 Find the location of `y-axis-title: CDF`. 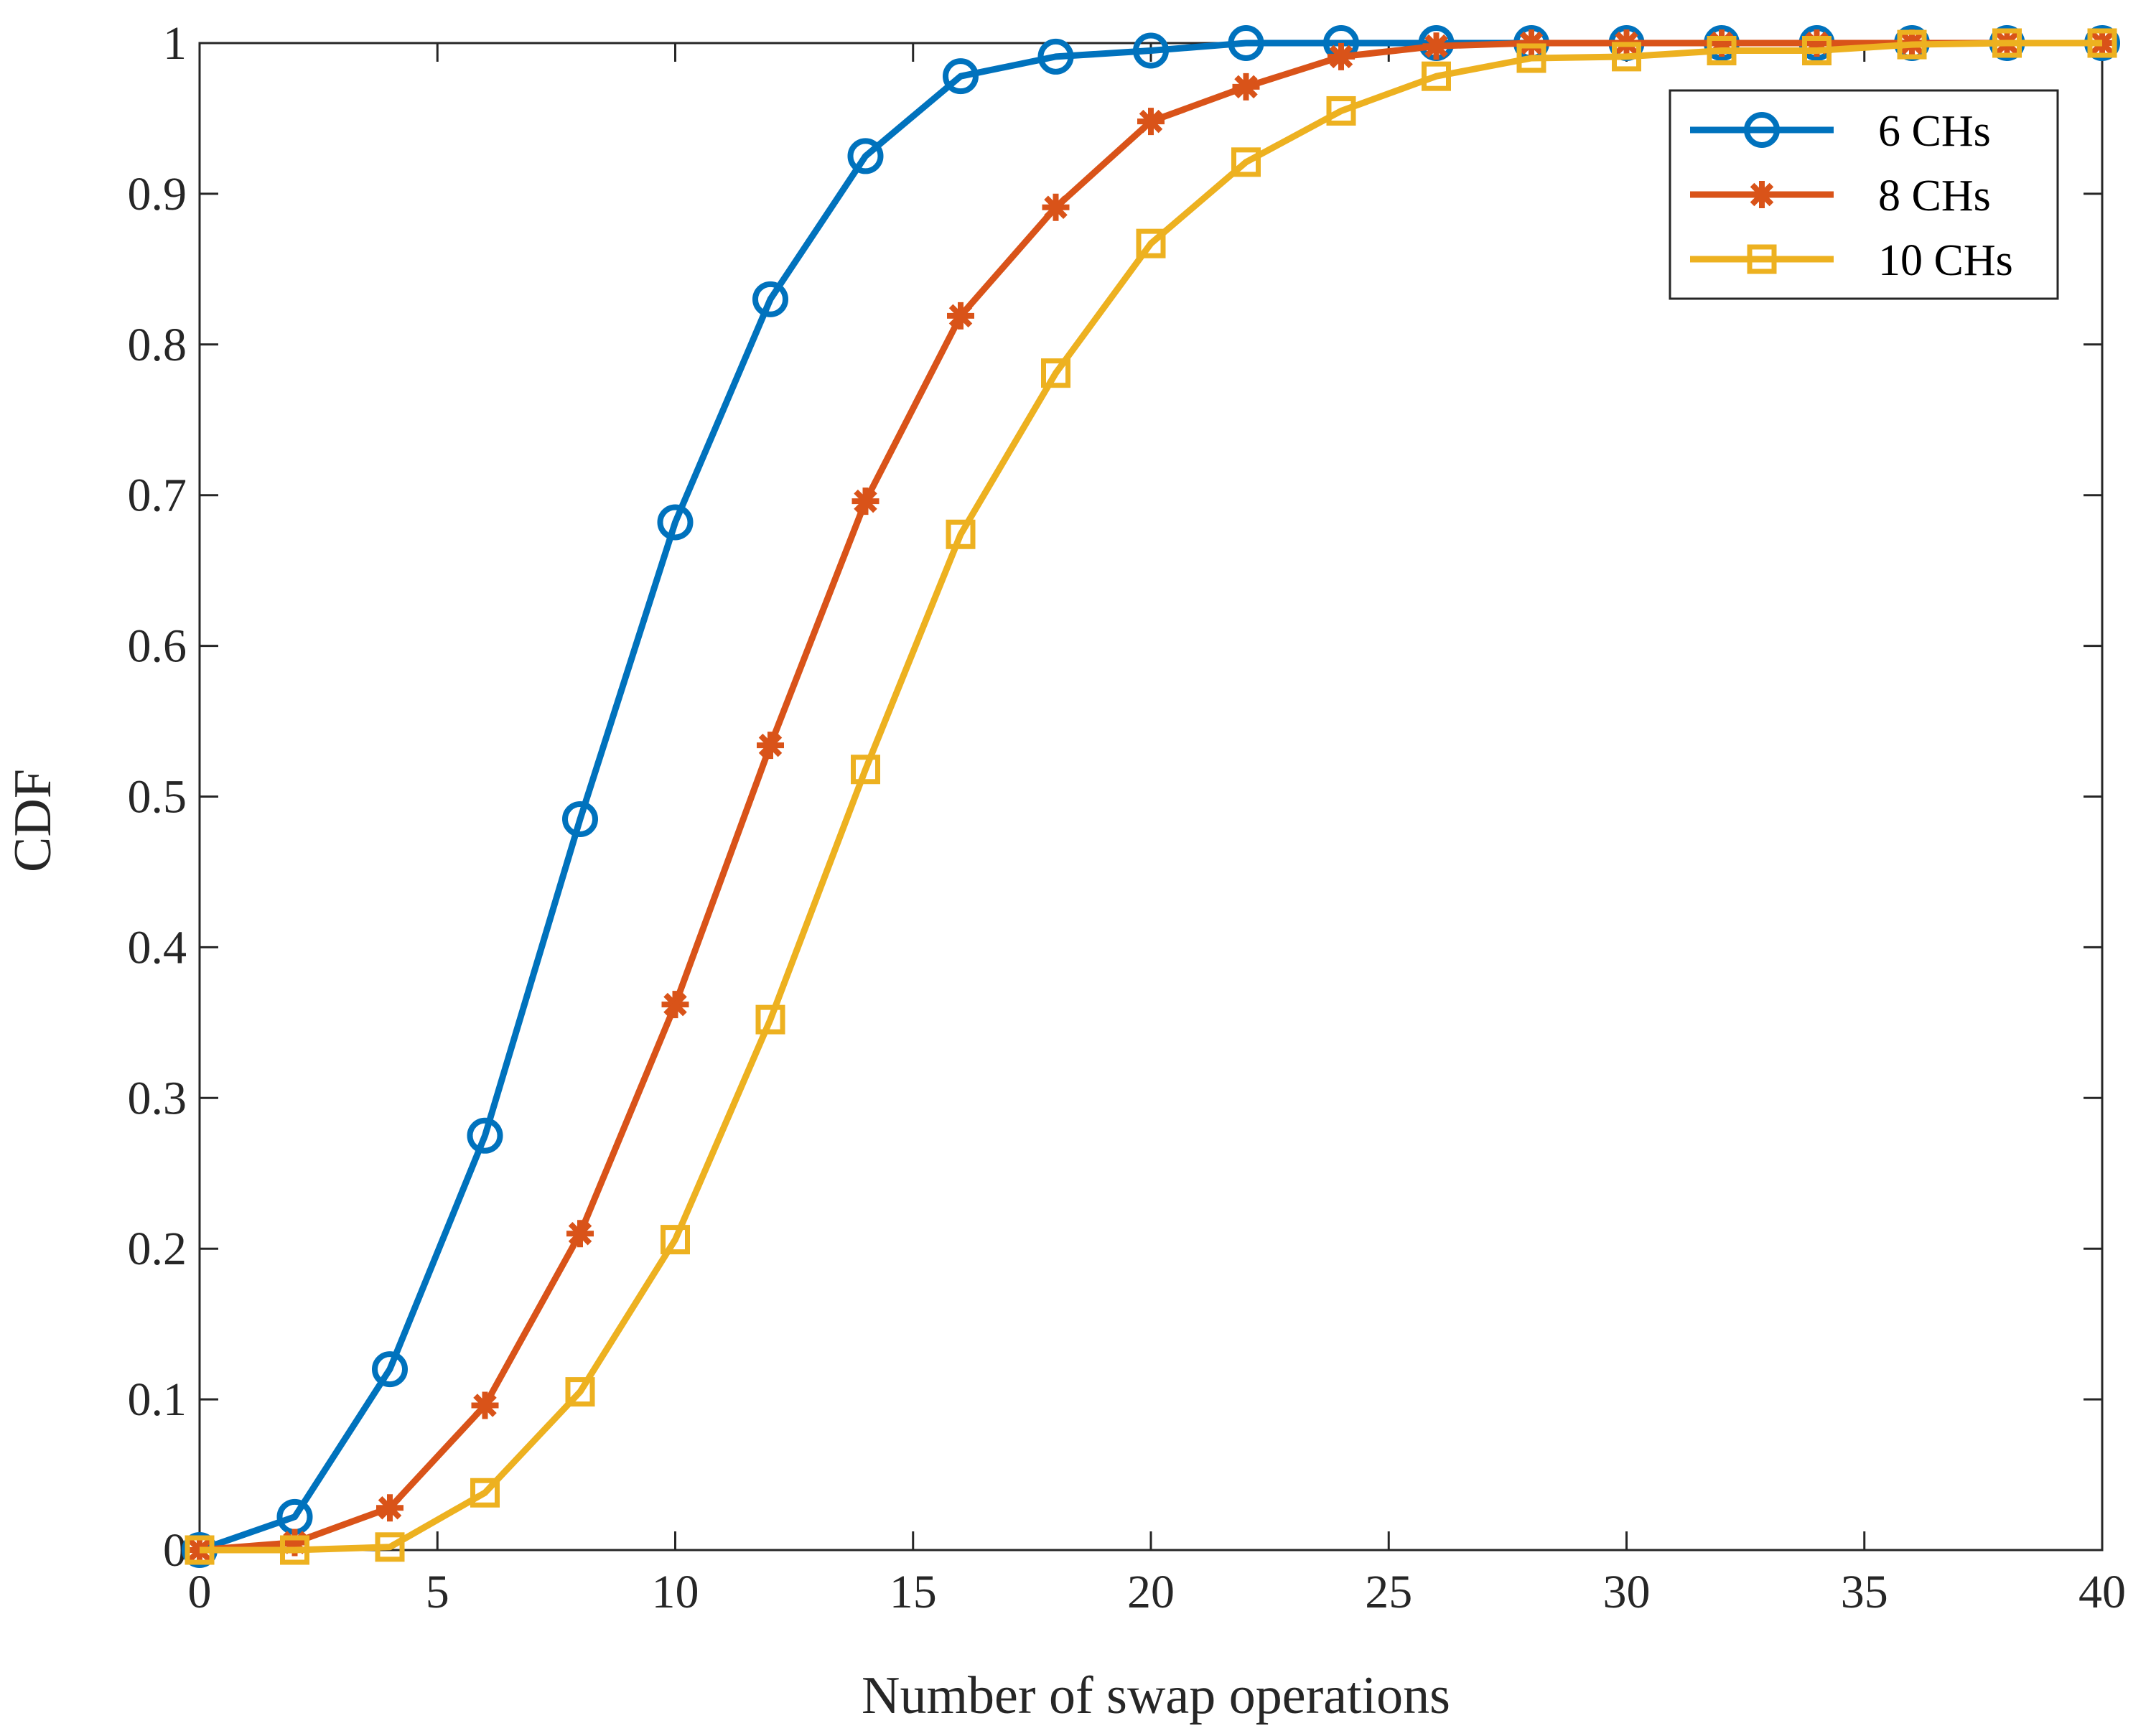

y-axis-title: CDF is located at coordinates (33, 820).